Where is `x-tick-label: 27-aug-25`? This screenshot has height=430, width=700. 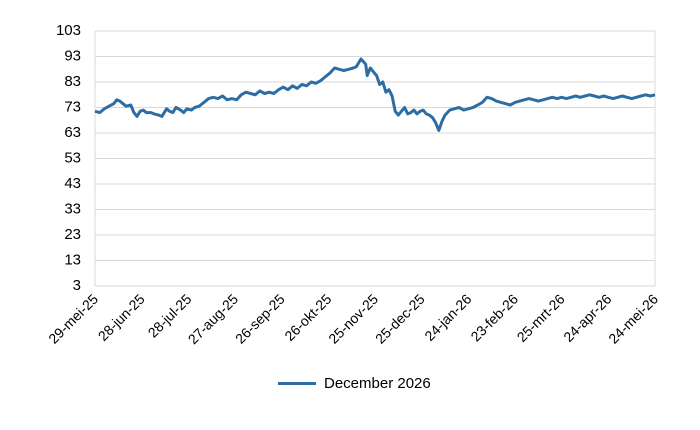 x-tick-label: 27-aug-25 is located at coordinates (213, 319).